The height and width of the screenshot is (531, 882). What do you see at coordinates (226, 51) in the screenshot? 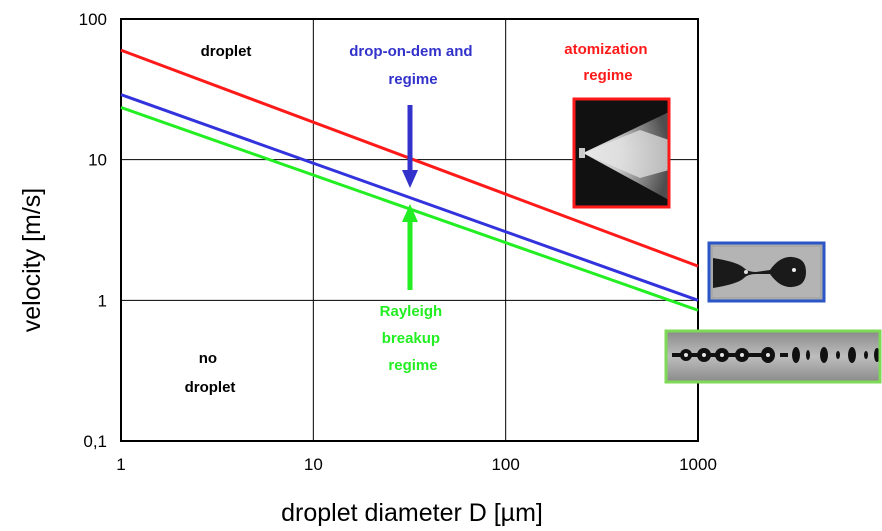
I see `annotation-droplet: droplet` at bounding box center [226, 51].